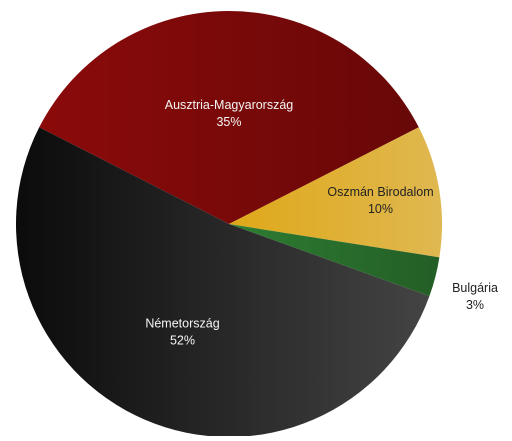  I want to click on pie-slice-bulgaria, so click(334, 260).